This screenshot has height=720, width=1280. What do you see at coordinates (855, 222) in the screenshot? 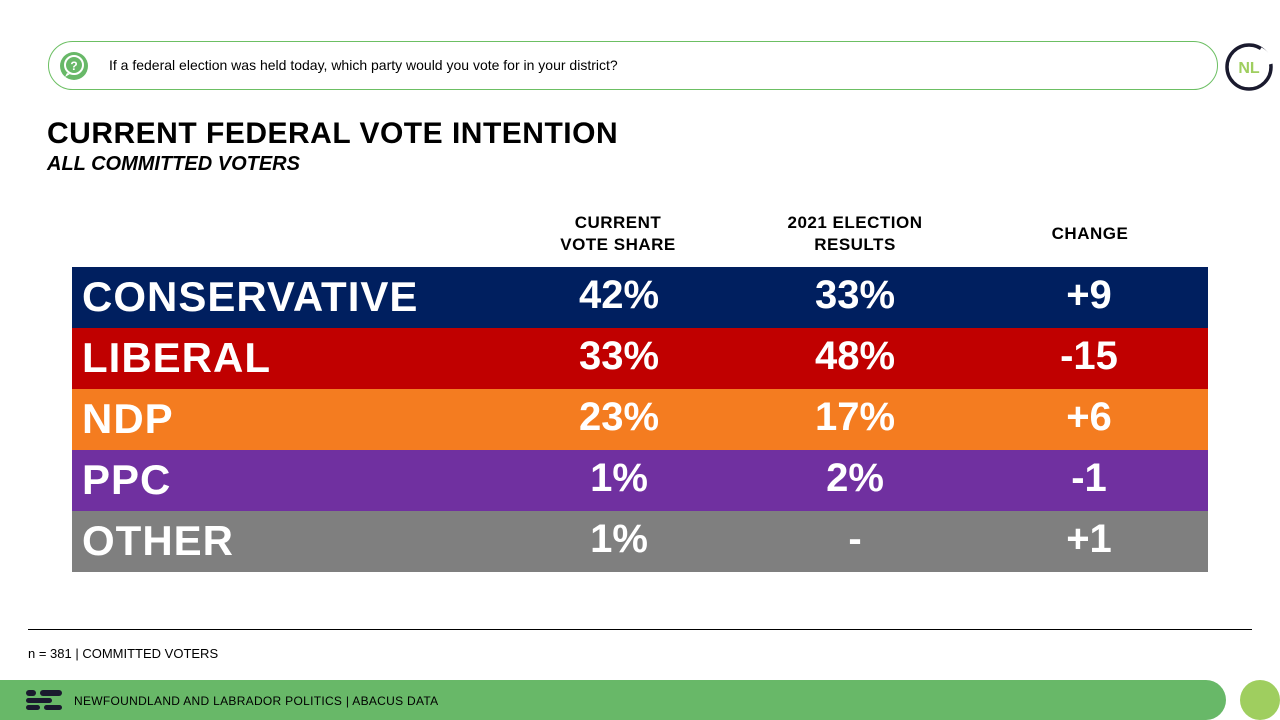
I see `column-header-line: 2021 ELECTION` at bounding box center [855, 222].